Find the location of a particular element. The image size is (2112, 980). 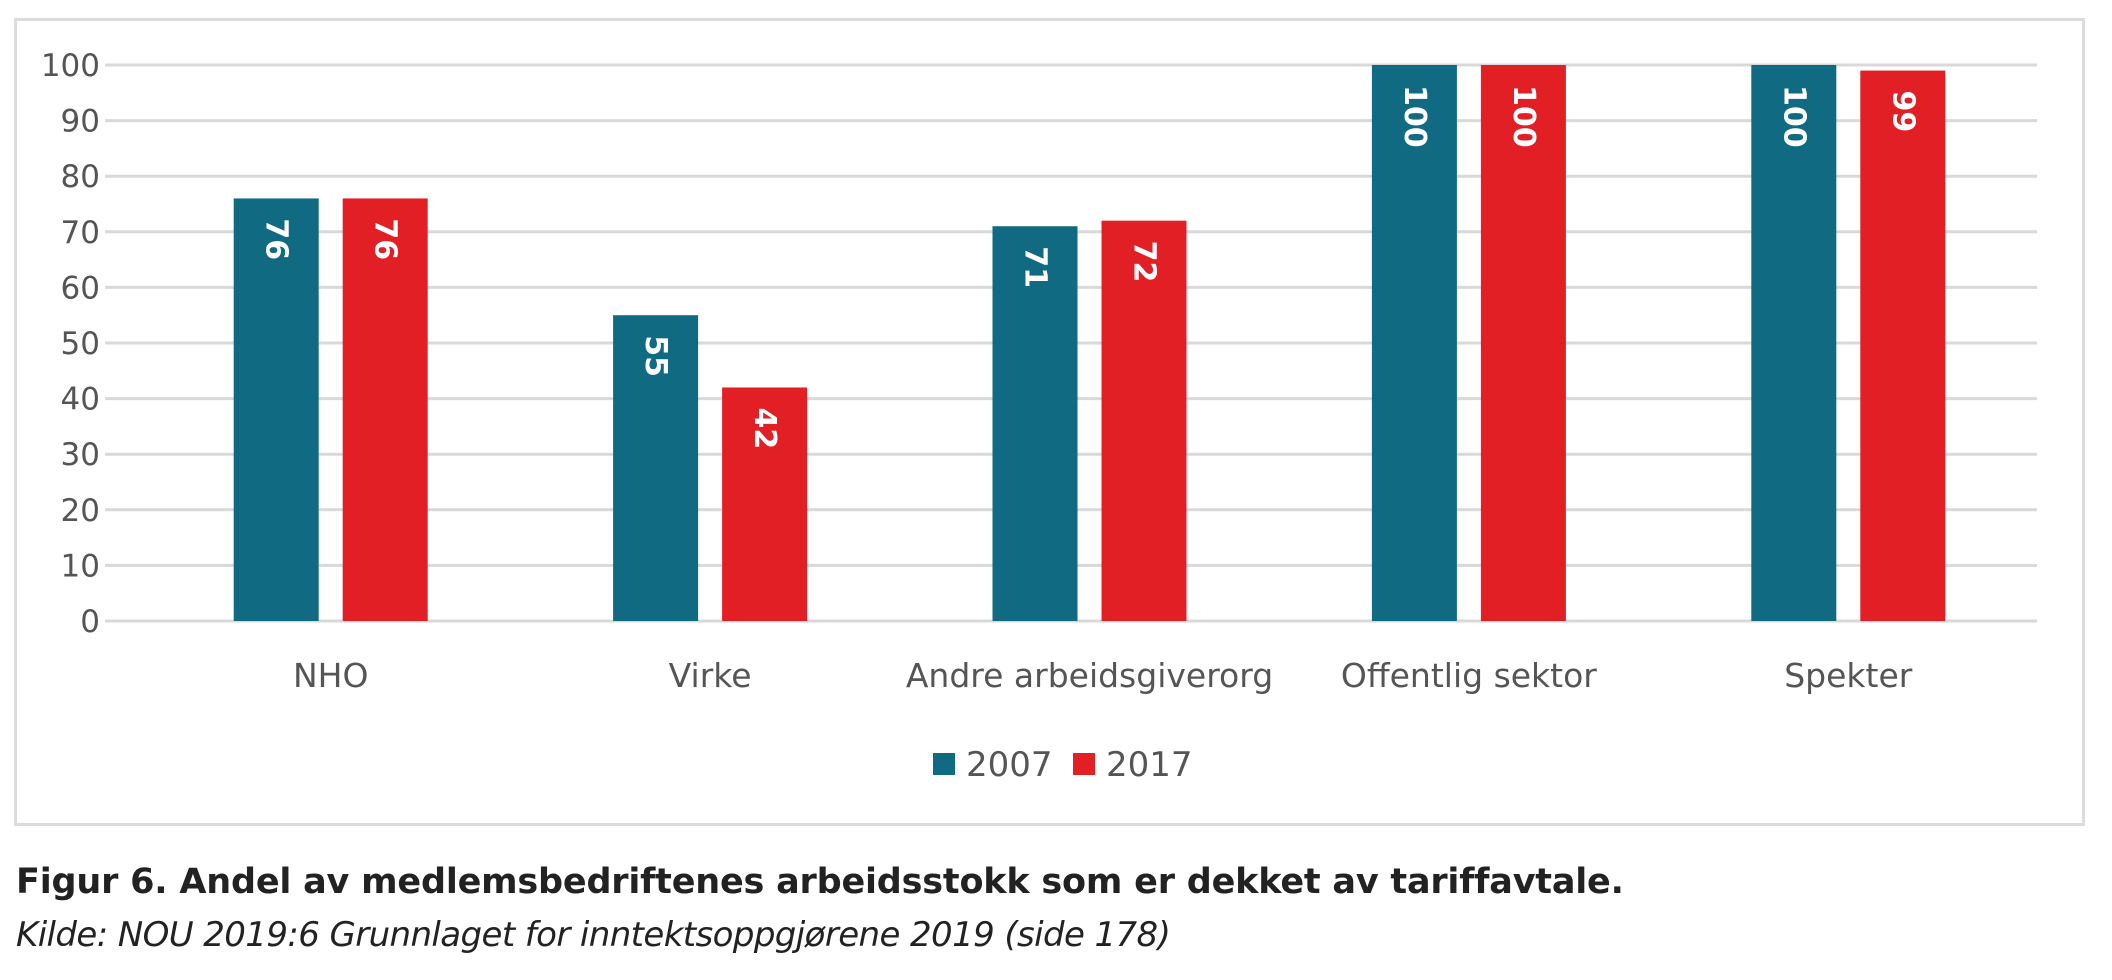

x-tick-label: Andre arbeidsgiverorg is located at coordinates (1089, 675).